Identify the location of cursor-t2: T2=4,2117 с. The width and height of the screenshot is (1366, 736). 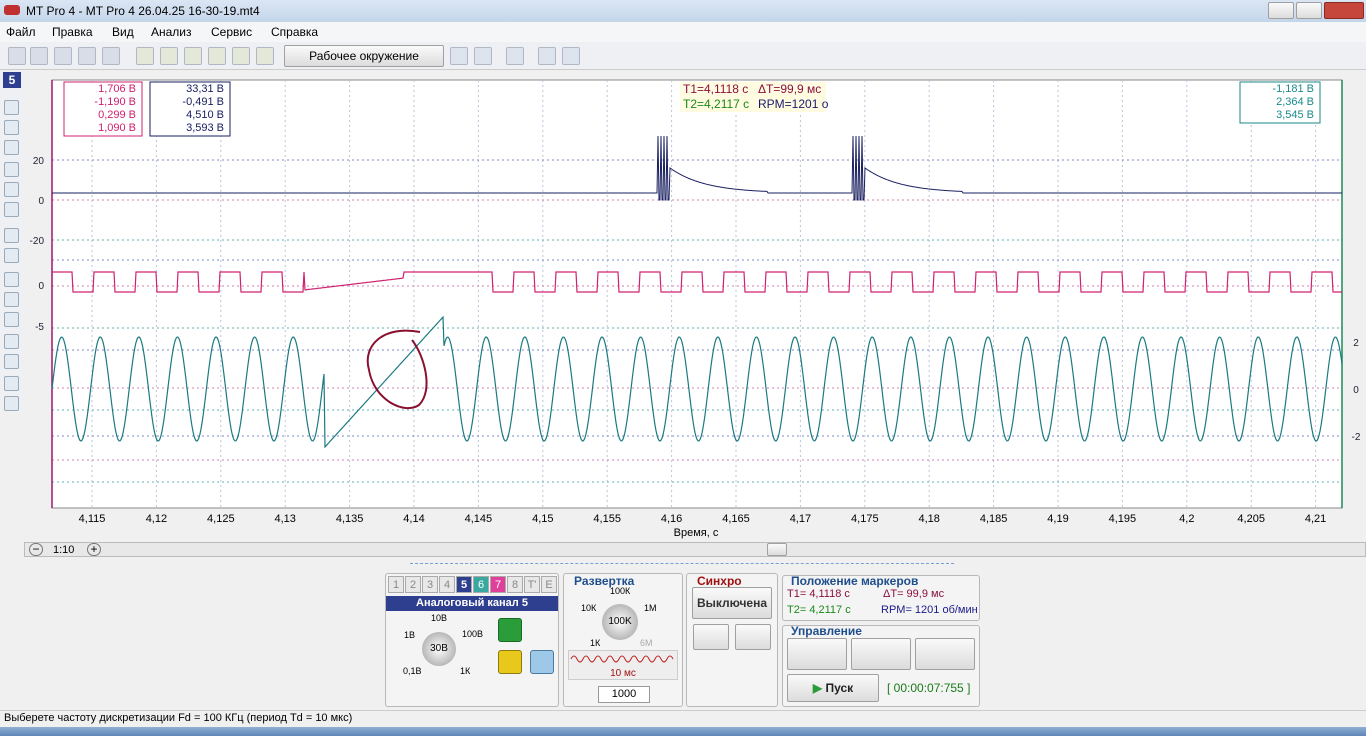
(716, 104).